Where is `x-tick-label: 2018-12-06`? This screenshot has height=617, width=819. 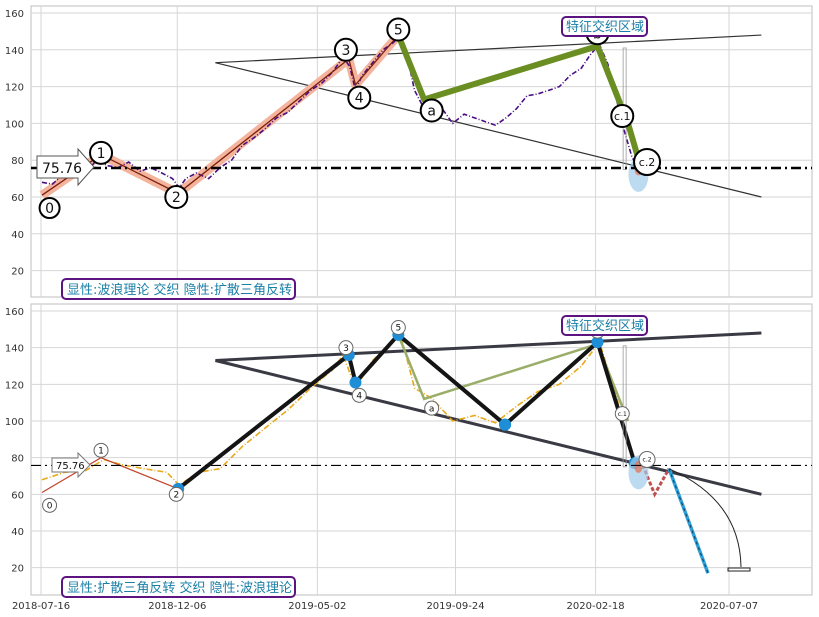
x-tick-label: 2018-12-06 is located at coordinates (177, 606).